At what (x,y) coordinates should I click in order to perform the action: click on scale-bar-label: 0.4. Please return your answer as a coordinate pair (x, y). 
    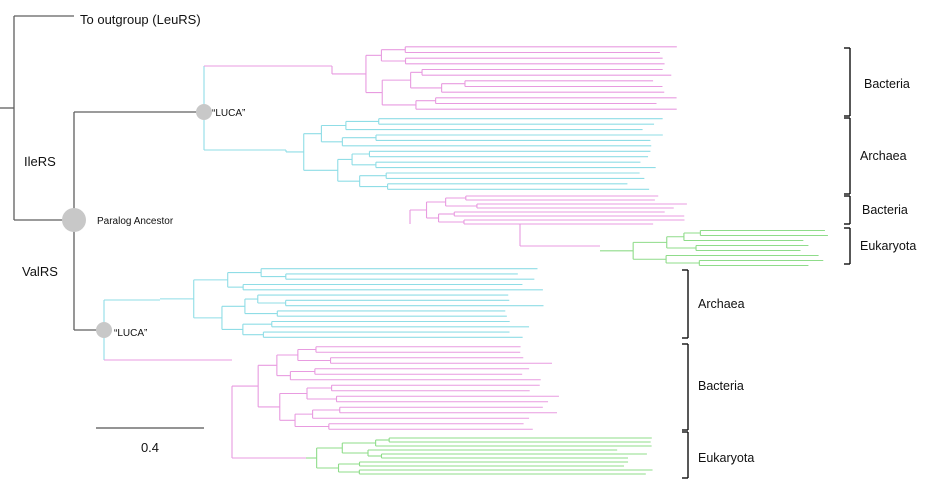
    Looking at the image, I should click on (150, 447).